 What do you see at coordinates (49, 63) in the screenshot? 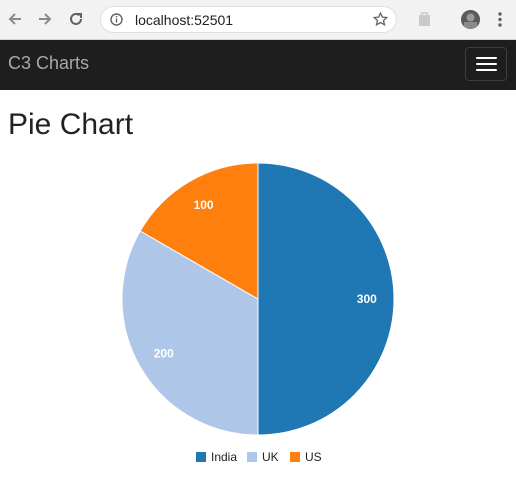
I see `brand-link: C3 Charts` at bounding box center [49, 63].